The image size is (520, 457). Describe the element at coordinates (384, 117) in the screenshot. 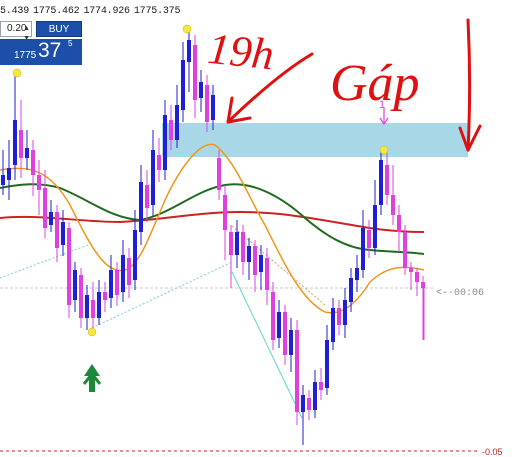

I see `fractal-down-marker-icon` at that location.